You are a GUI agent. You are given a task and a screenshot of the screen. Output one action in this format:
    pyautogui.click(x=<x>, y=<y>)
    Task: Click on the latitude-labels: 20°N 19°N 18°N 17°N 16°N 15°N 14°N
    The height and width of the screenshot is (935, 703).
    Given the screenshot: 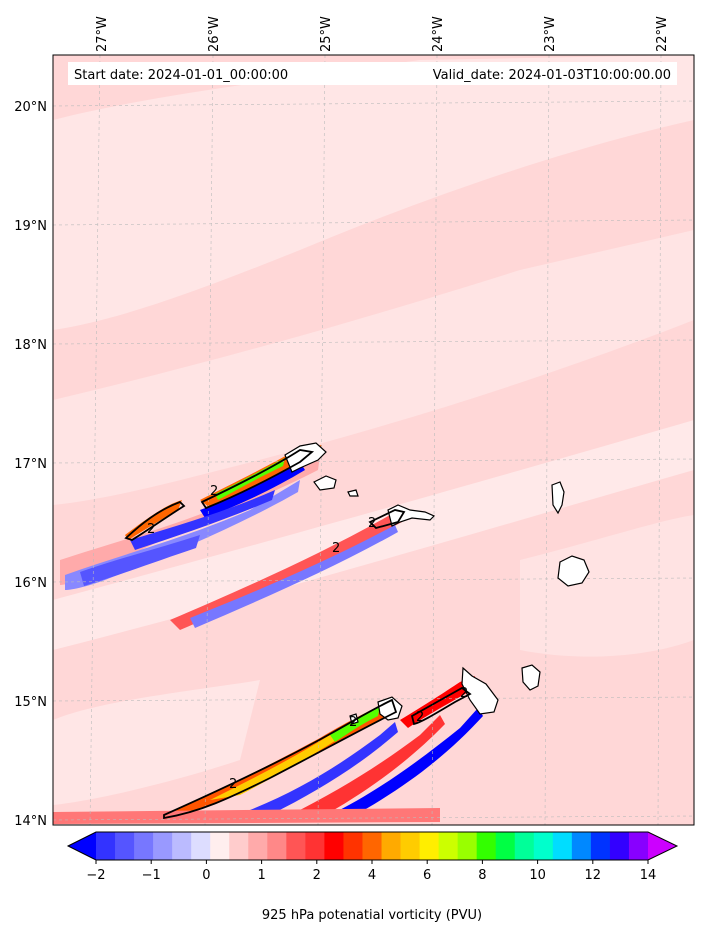 What is the action you would take?
    pyautogui.click(x=30, y=464)
    